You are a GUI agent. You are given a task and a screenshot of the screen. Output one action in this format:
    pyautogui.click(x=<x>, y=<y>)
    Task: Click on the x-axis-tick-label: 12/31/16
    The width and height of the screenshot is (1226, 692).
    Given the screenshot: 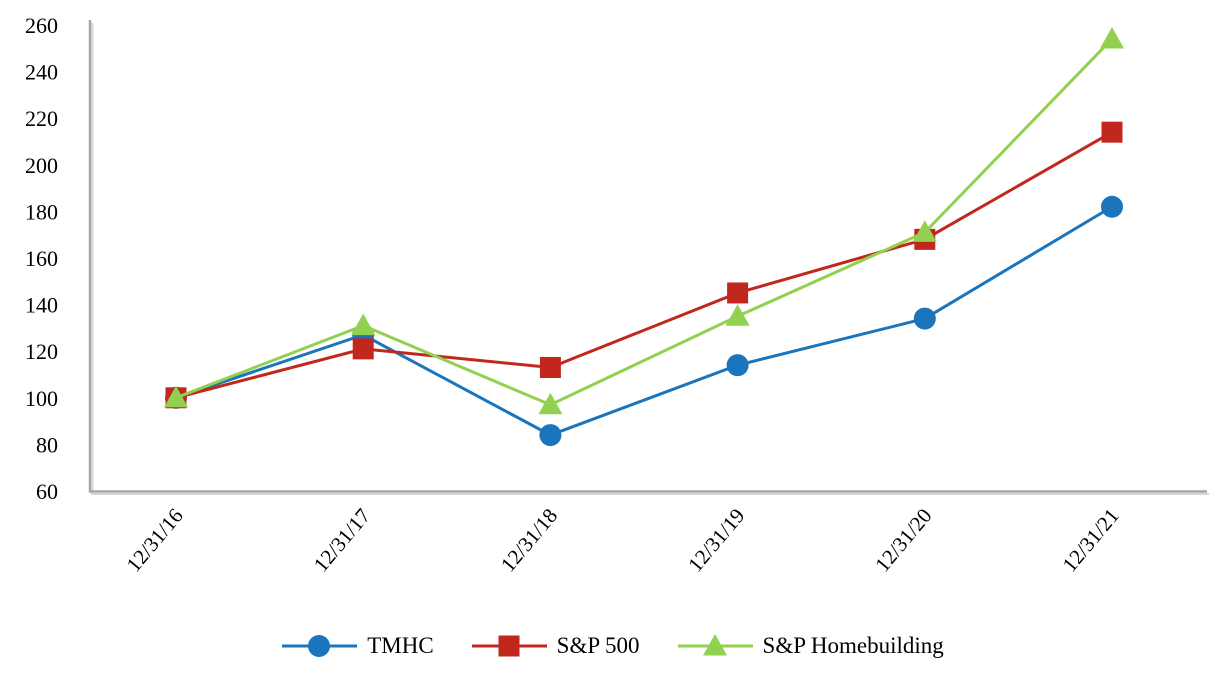 What is the action you would take?
    pyautogui.click(x=154, y=540)
    